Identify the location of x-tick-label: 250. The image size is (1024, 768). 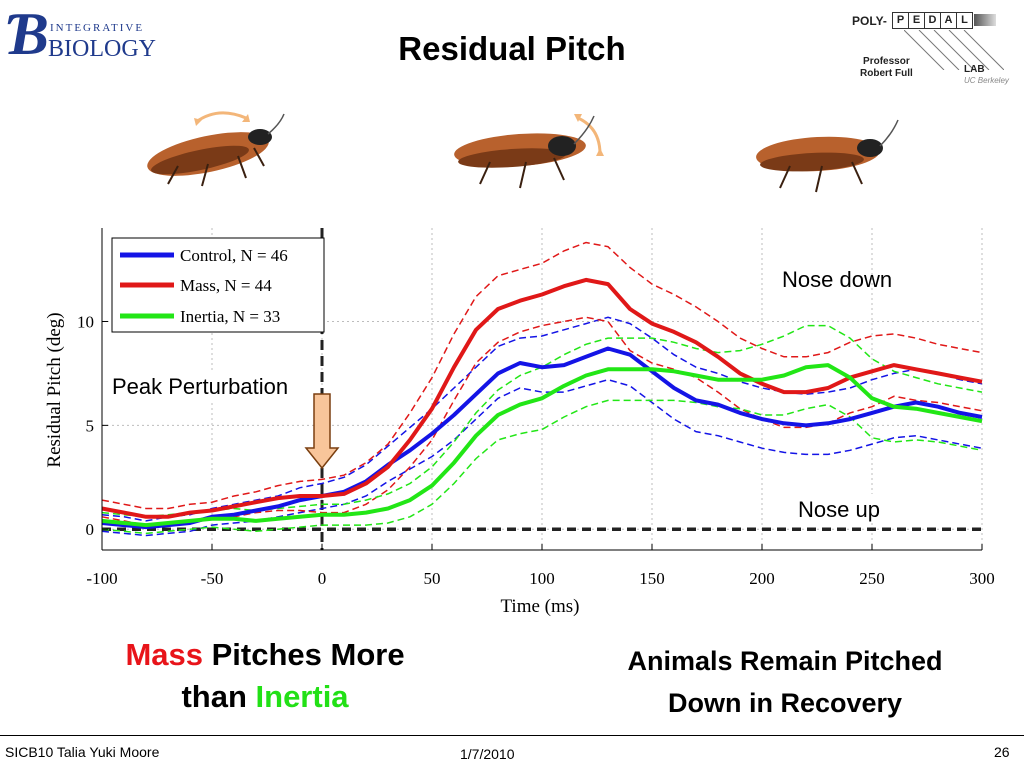
(872, 578).